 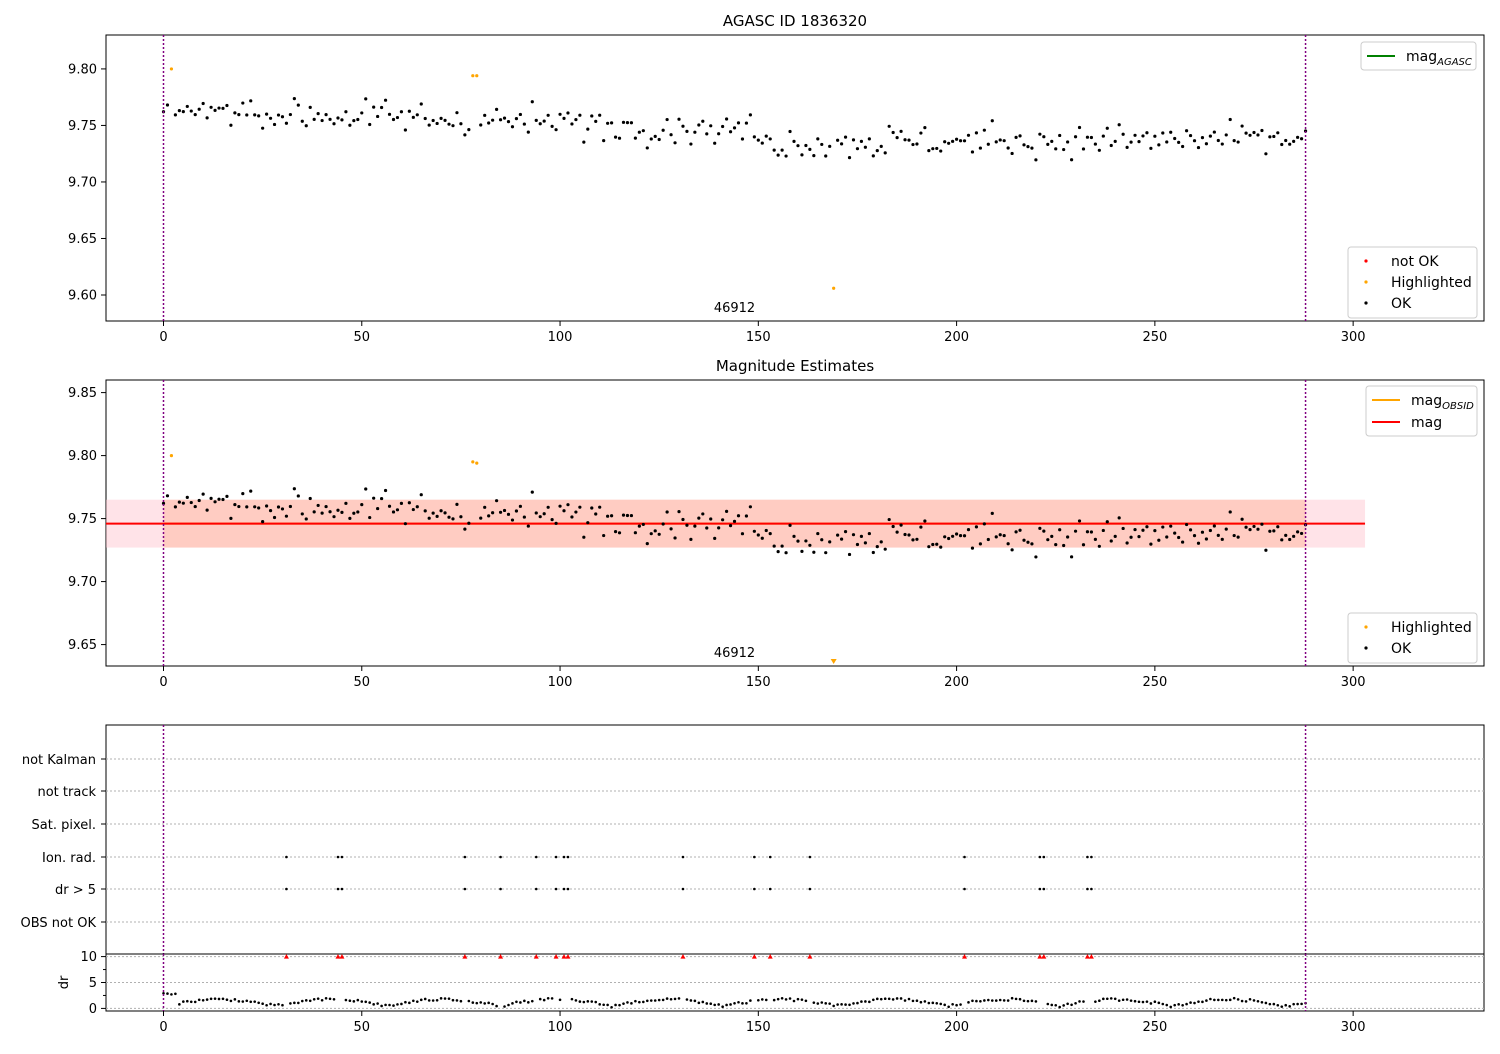 What do you see at coordinates (956, 337) in the screenshot?
I see `agasc-xtick-label: 200` at bounding box center [956, 337].